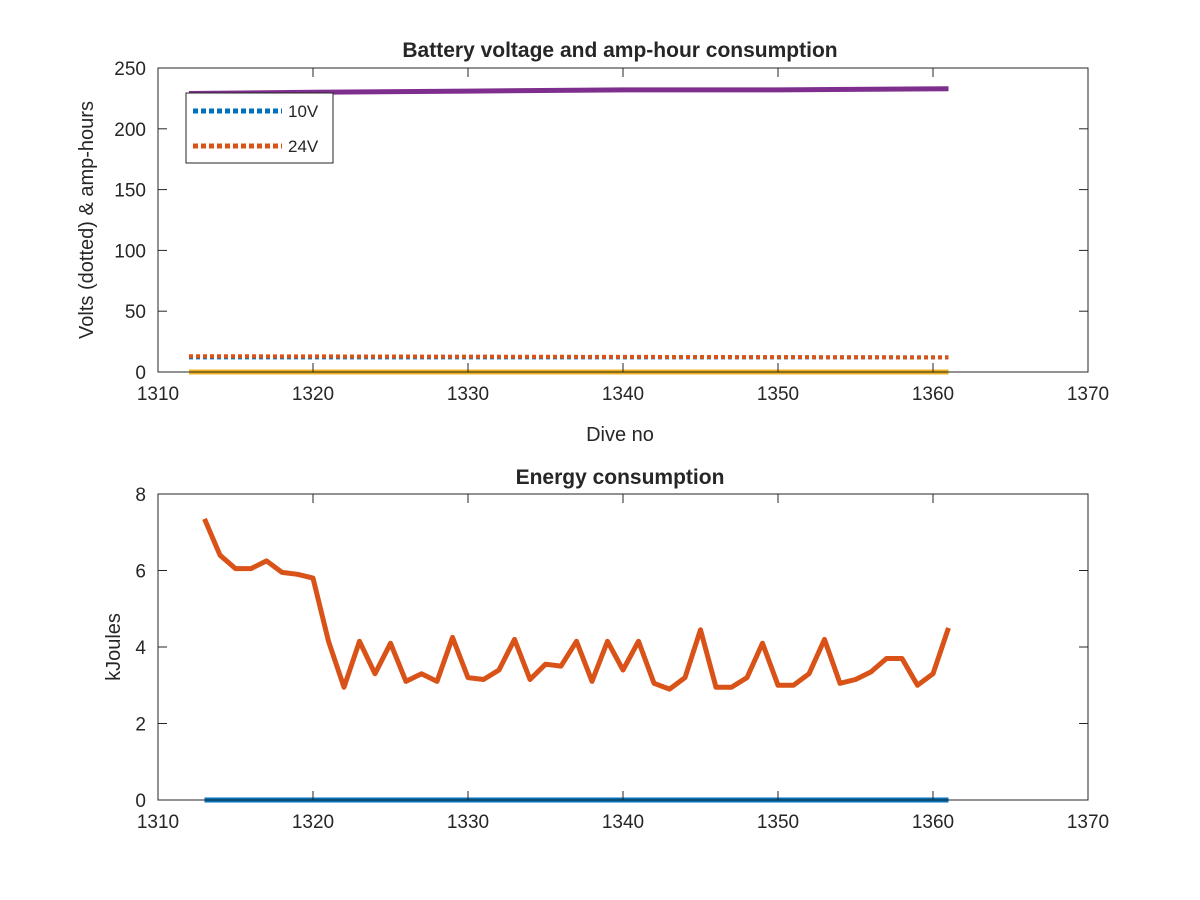 Image resolution: width=1200 pixels, height=900 pixels. Describe the element at coordinates (87, 220) in the screenshot. I see `voltage-chart-ylabel: Volts (dotted) & amp-hours` at that location.